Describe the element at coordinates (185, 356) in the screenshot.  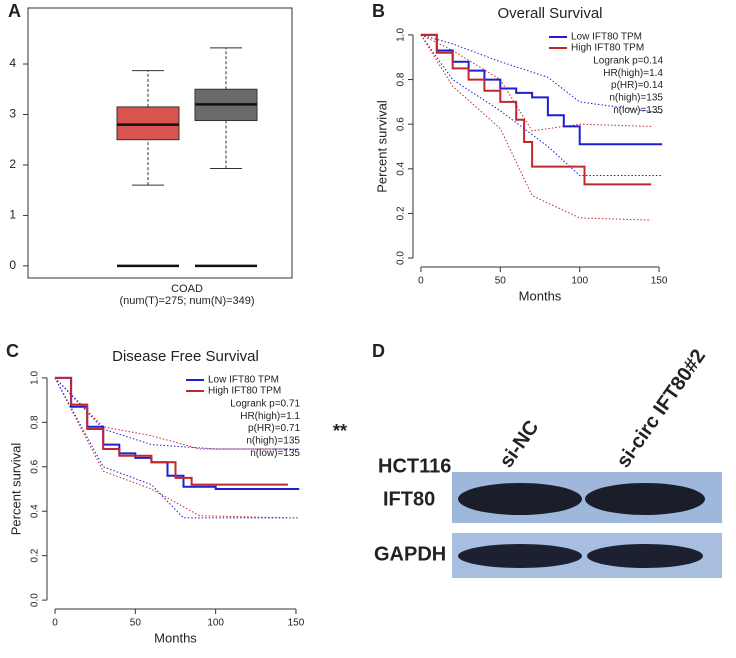
I see `chart-title: Disease Free Survival` at that location.